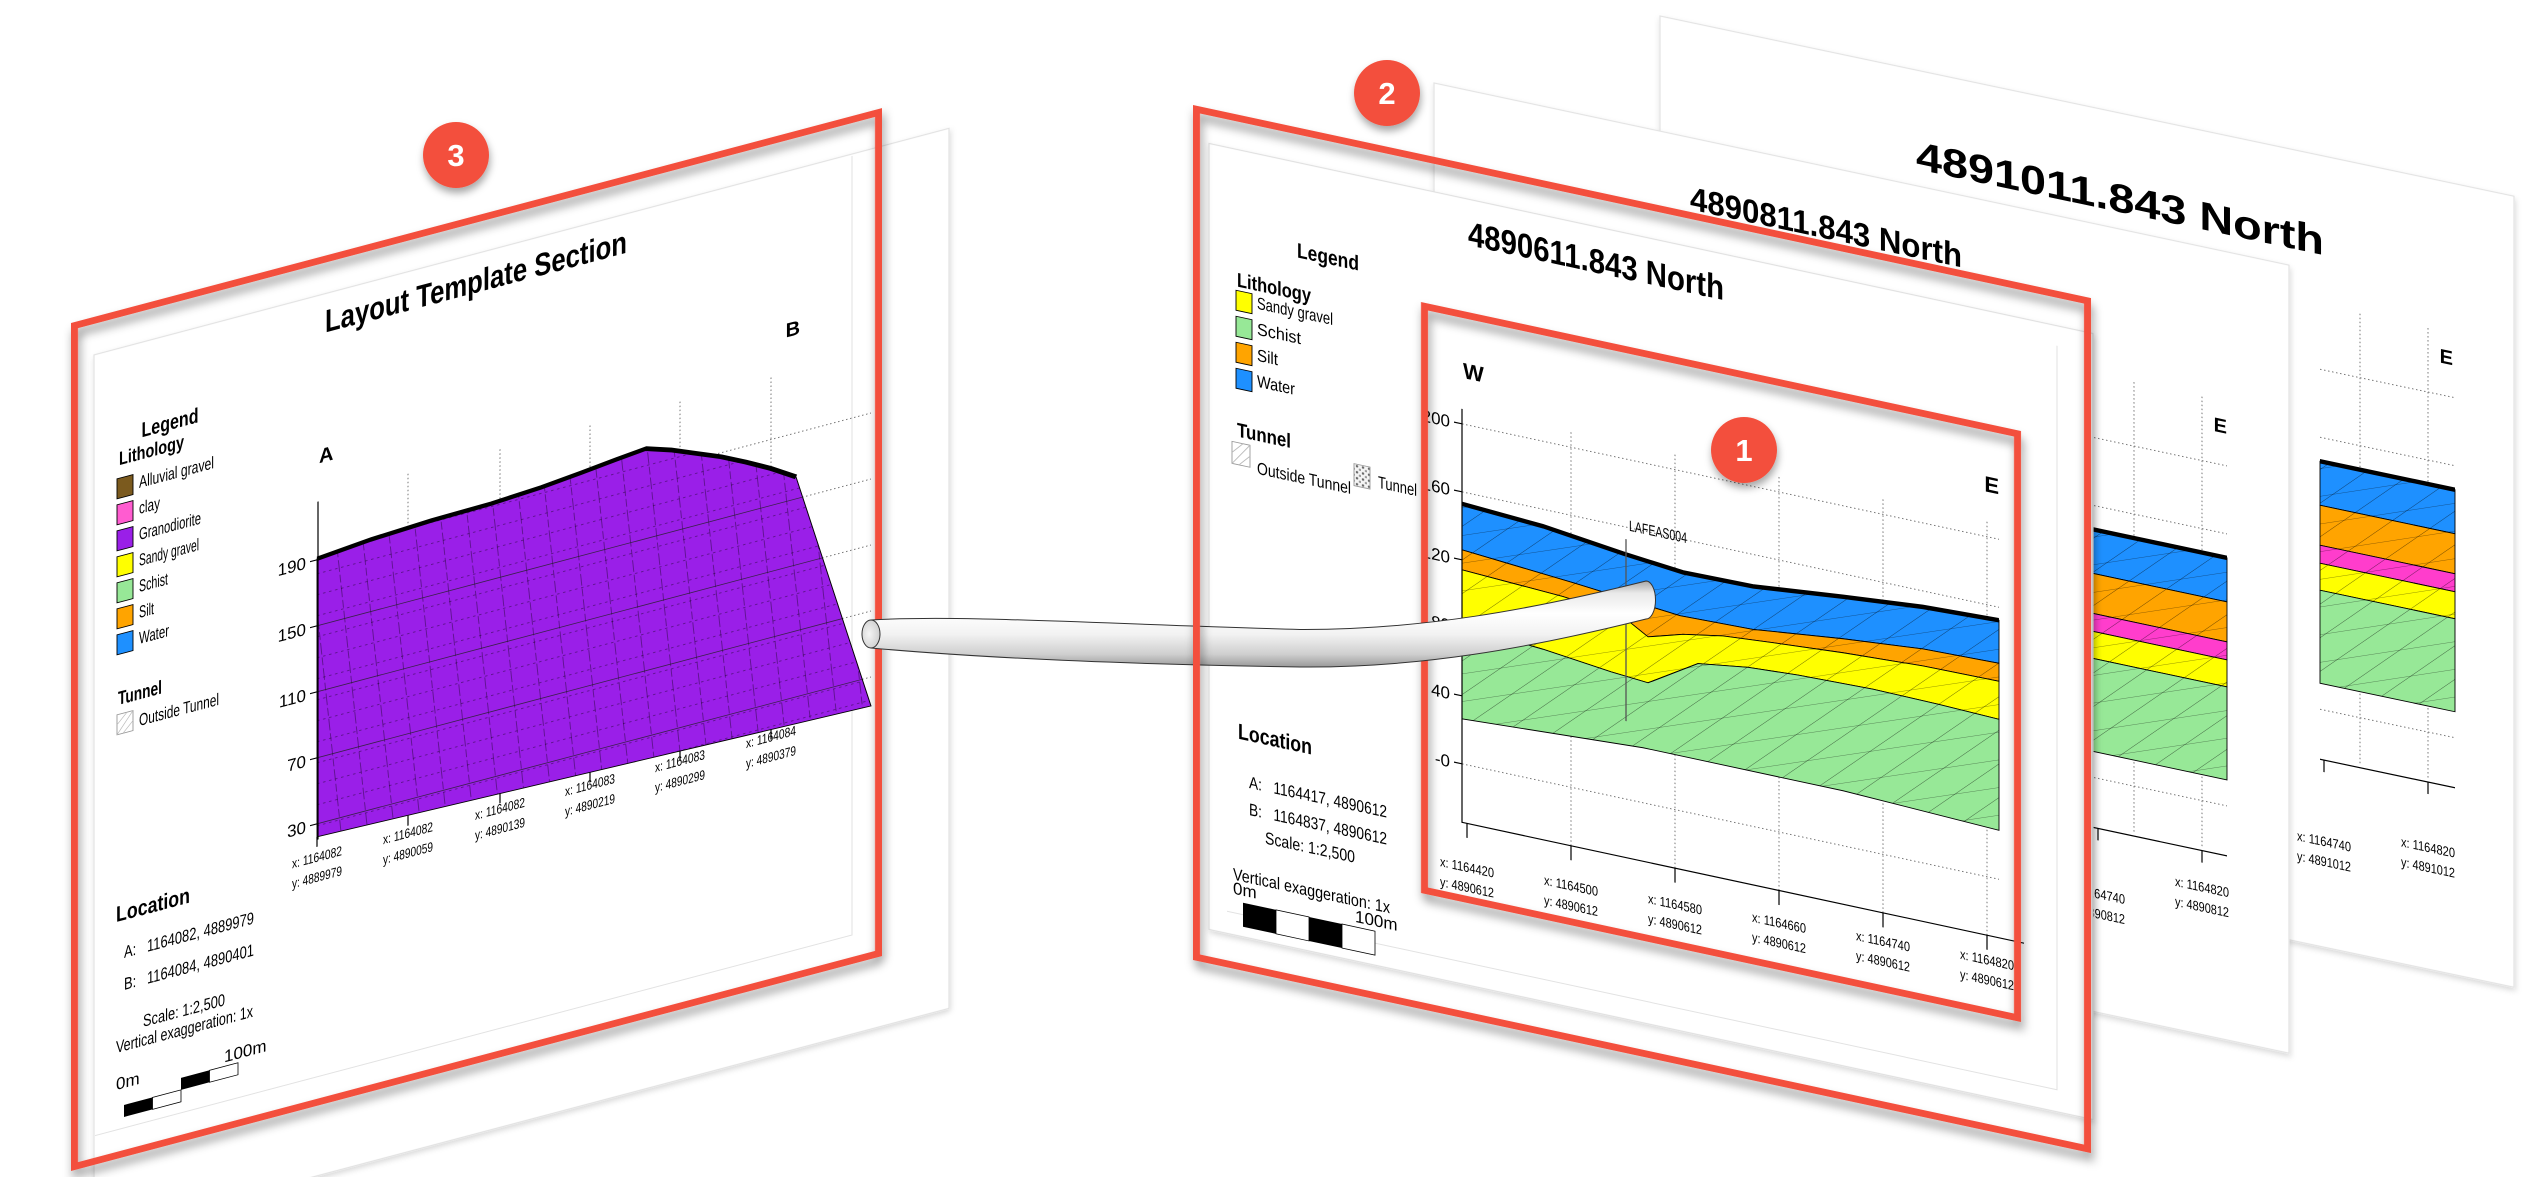  Describe the element at coordinates (1386, 93) in the screenshot. I see `svg-text: 2` at that location.